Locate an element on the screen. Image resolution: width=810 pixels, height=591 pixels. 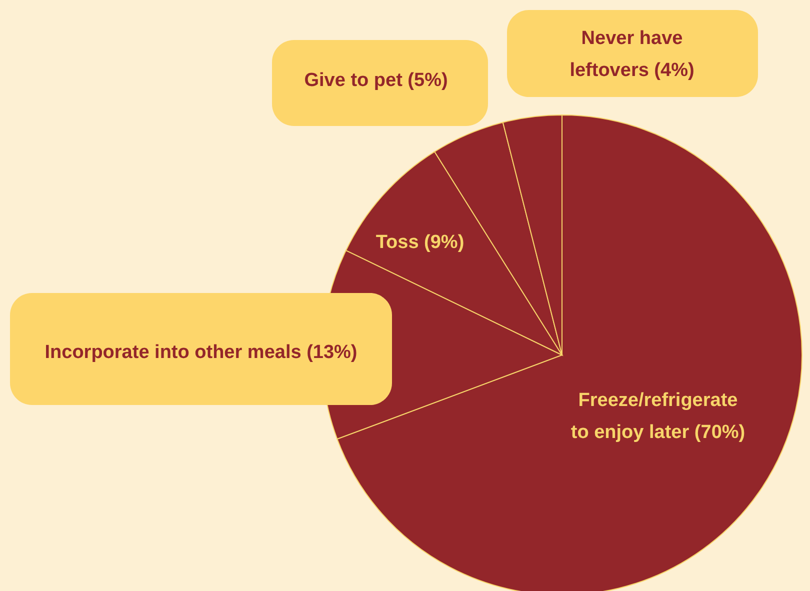
slice-label: Freeze/refrigerate to enjoy later (70%) is located at coordinates (658, 416).